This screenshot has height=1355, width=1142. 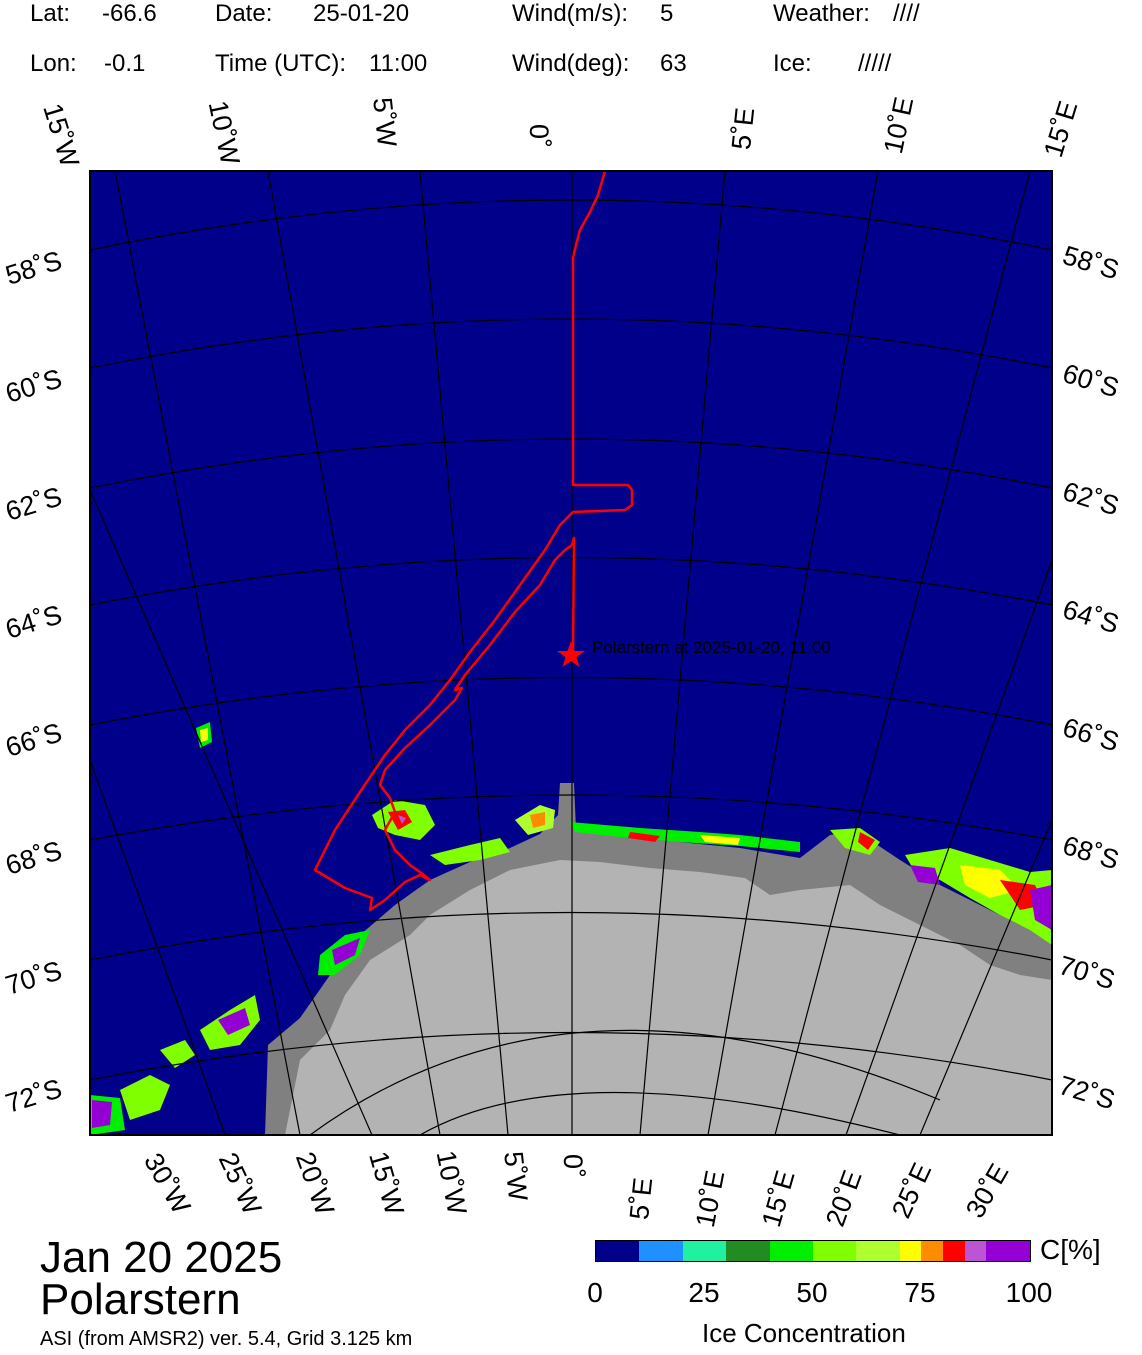 I want to click on colorbar-title: Ice Concentration, so click(x=804, y=1333).